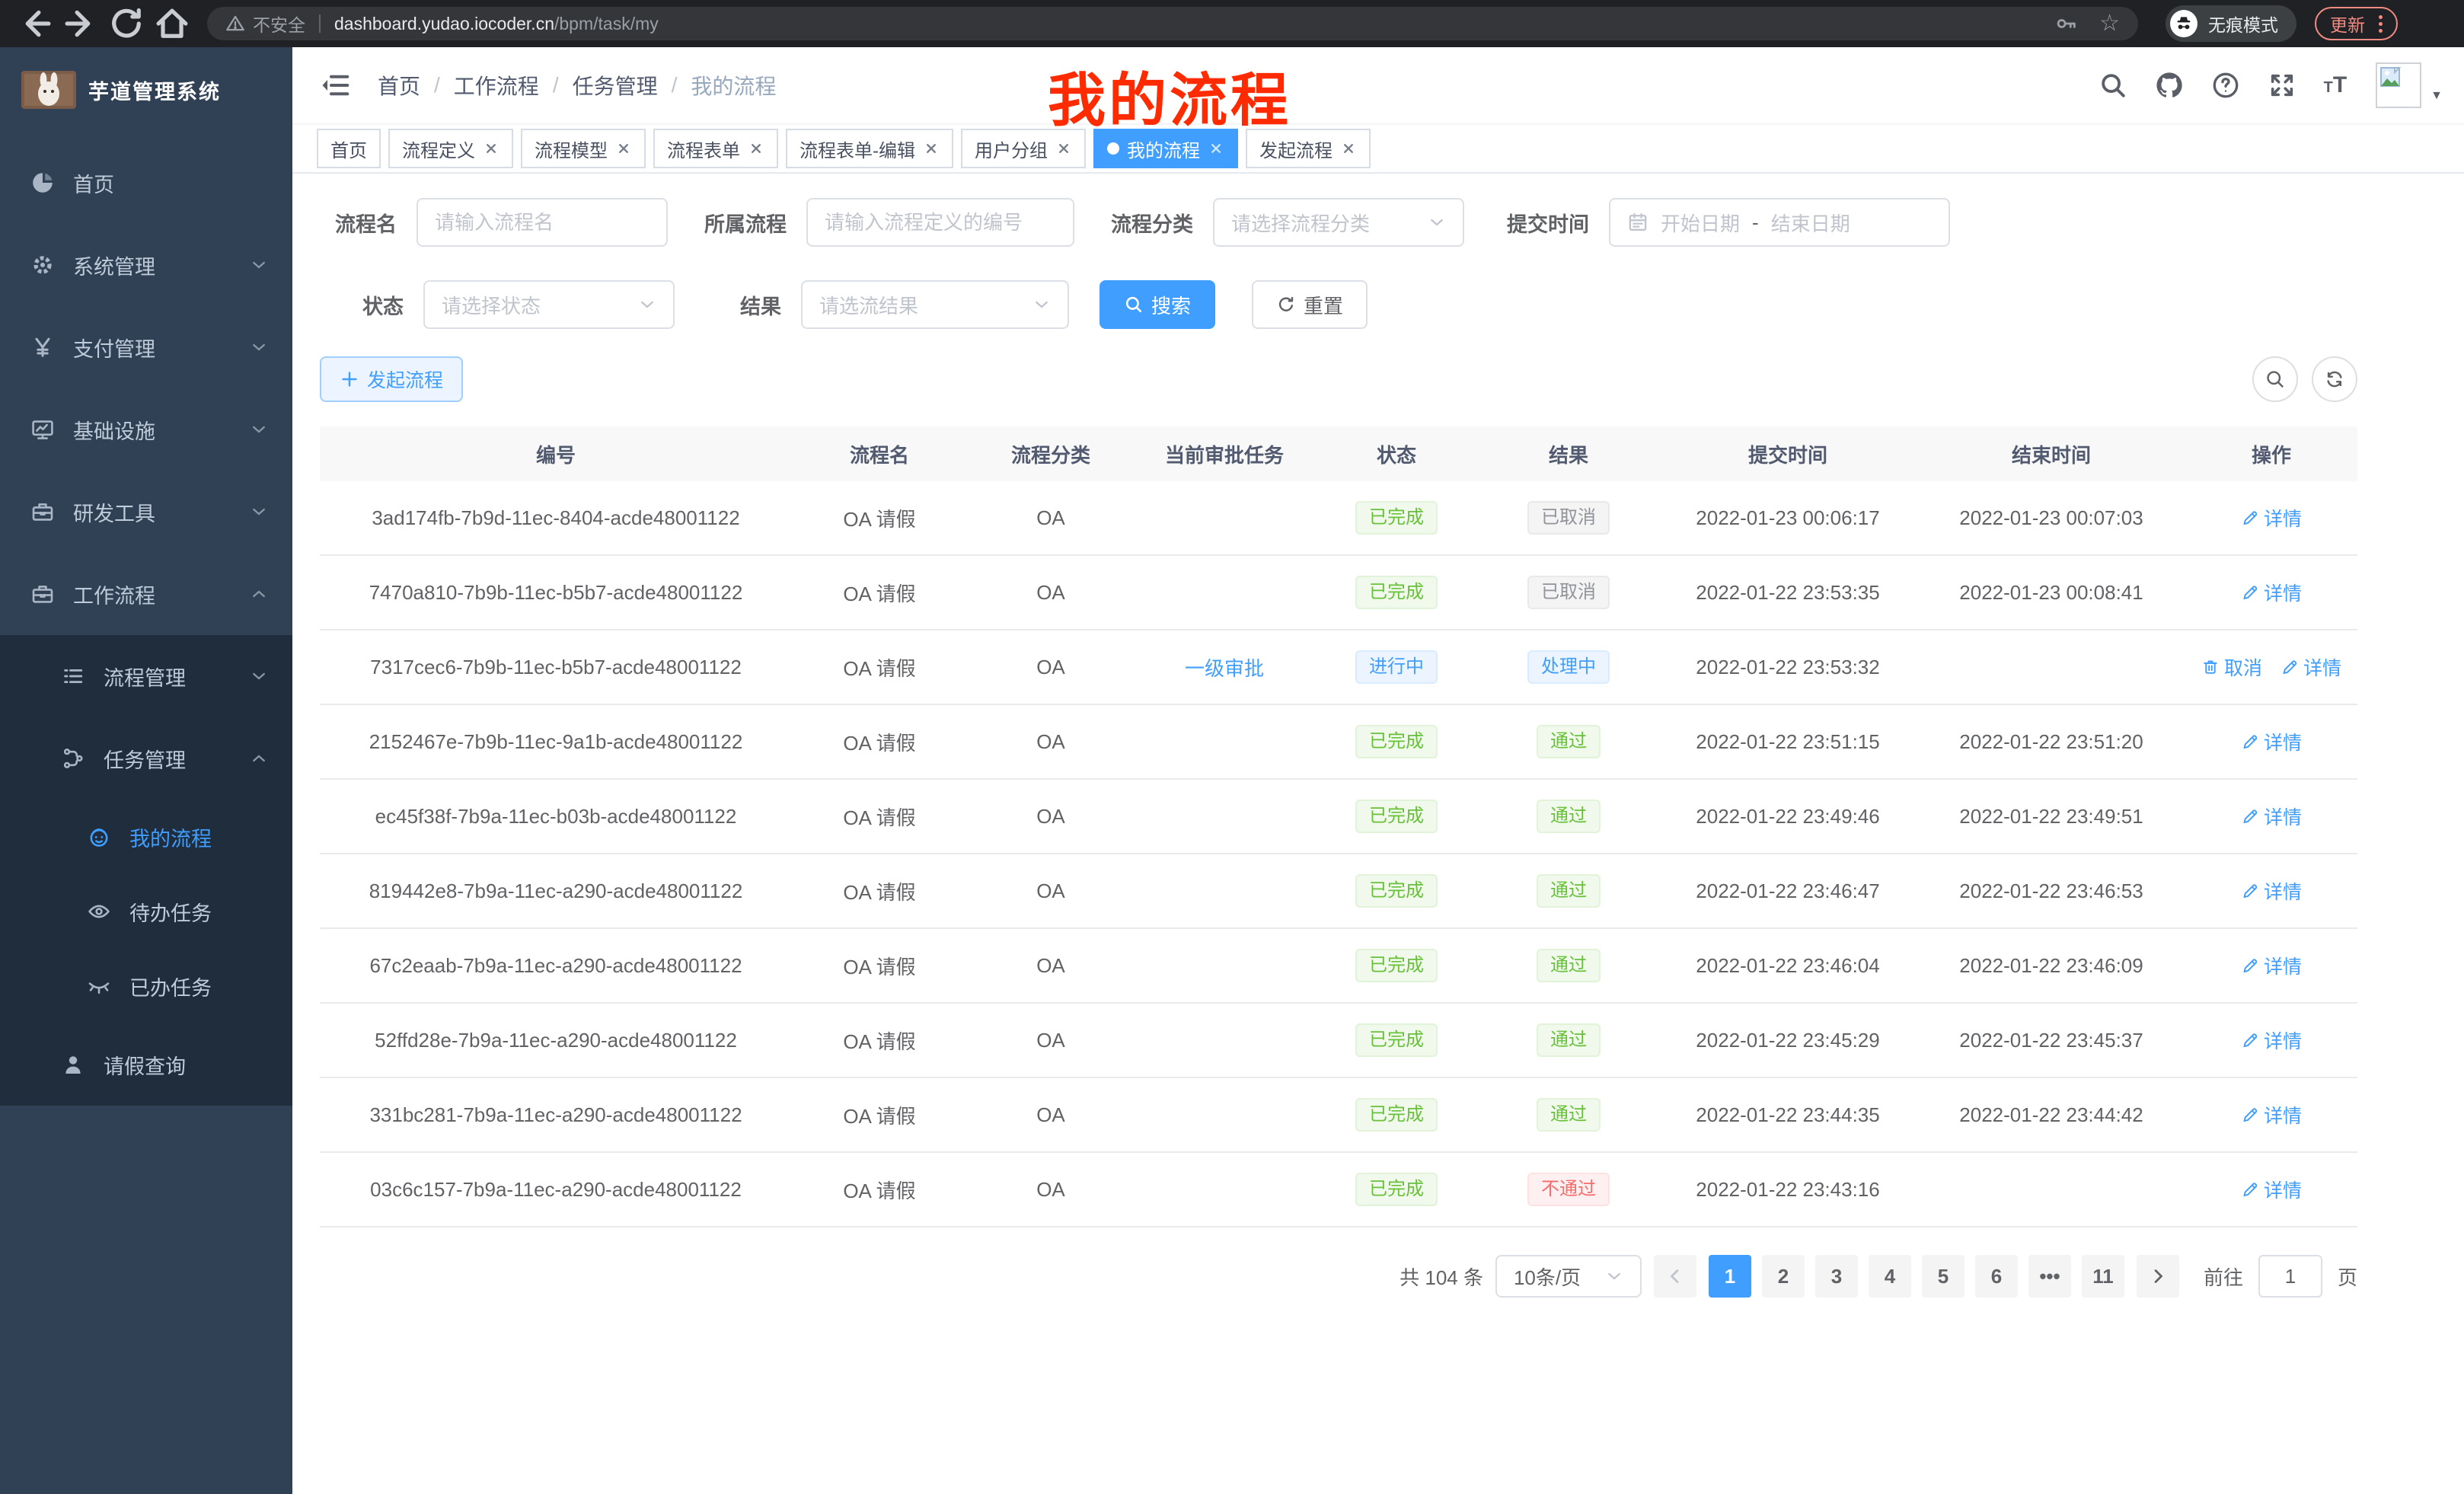 The width and height of the screenshot is (2464, 1494). I want to click on fullscreen-icon, so click(2282, 85).